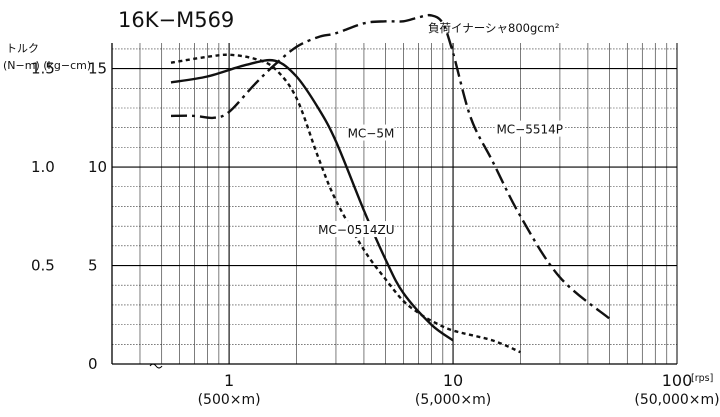 The height and width of the screenshot is (417, 720). I want to click on y-axis-units: (N−m) (kg−cm), so click(47, 65).